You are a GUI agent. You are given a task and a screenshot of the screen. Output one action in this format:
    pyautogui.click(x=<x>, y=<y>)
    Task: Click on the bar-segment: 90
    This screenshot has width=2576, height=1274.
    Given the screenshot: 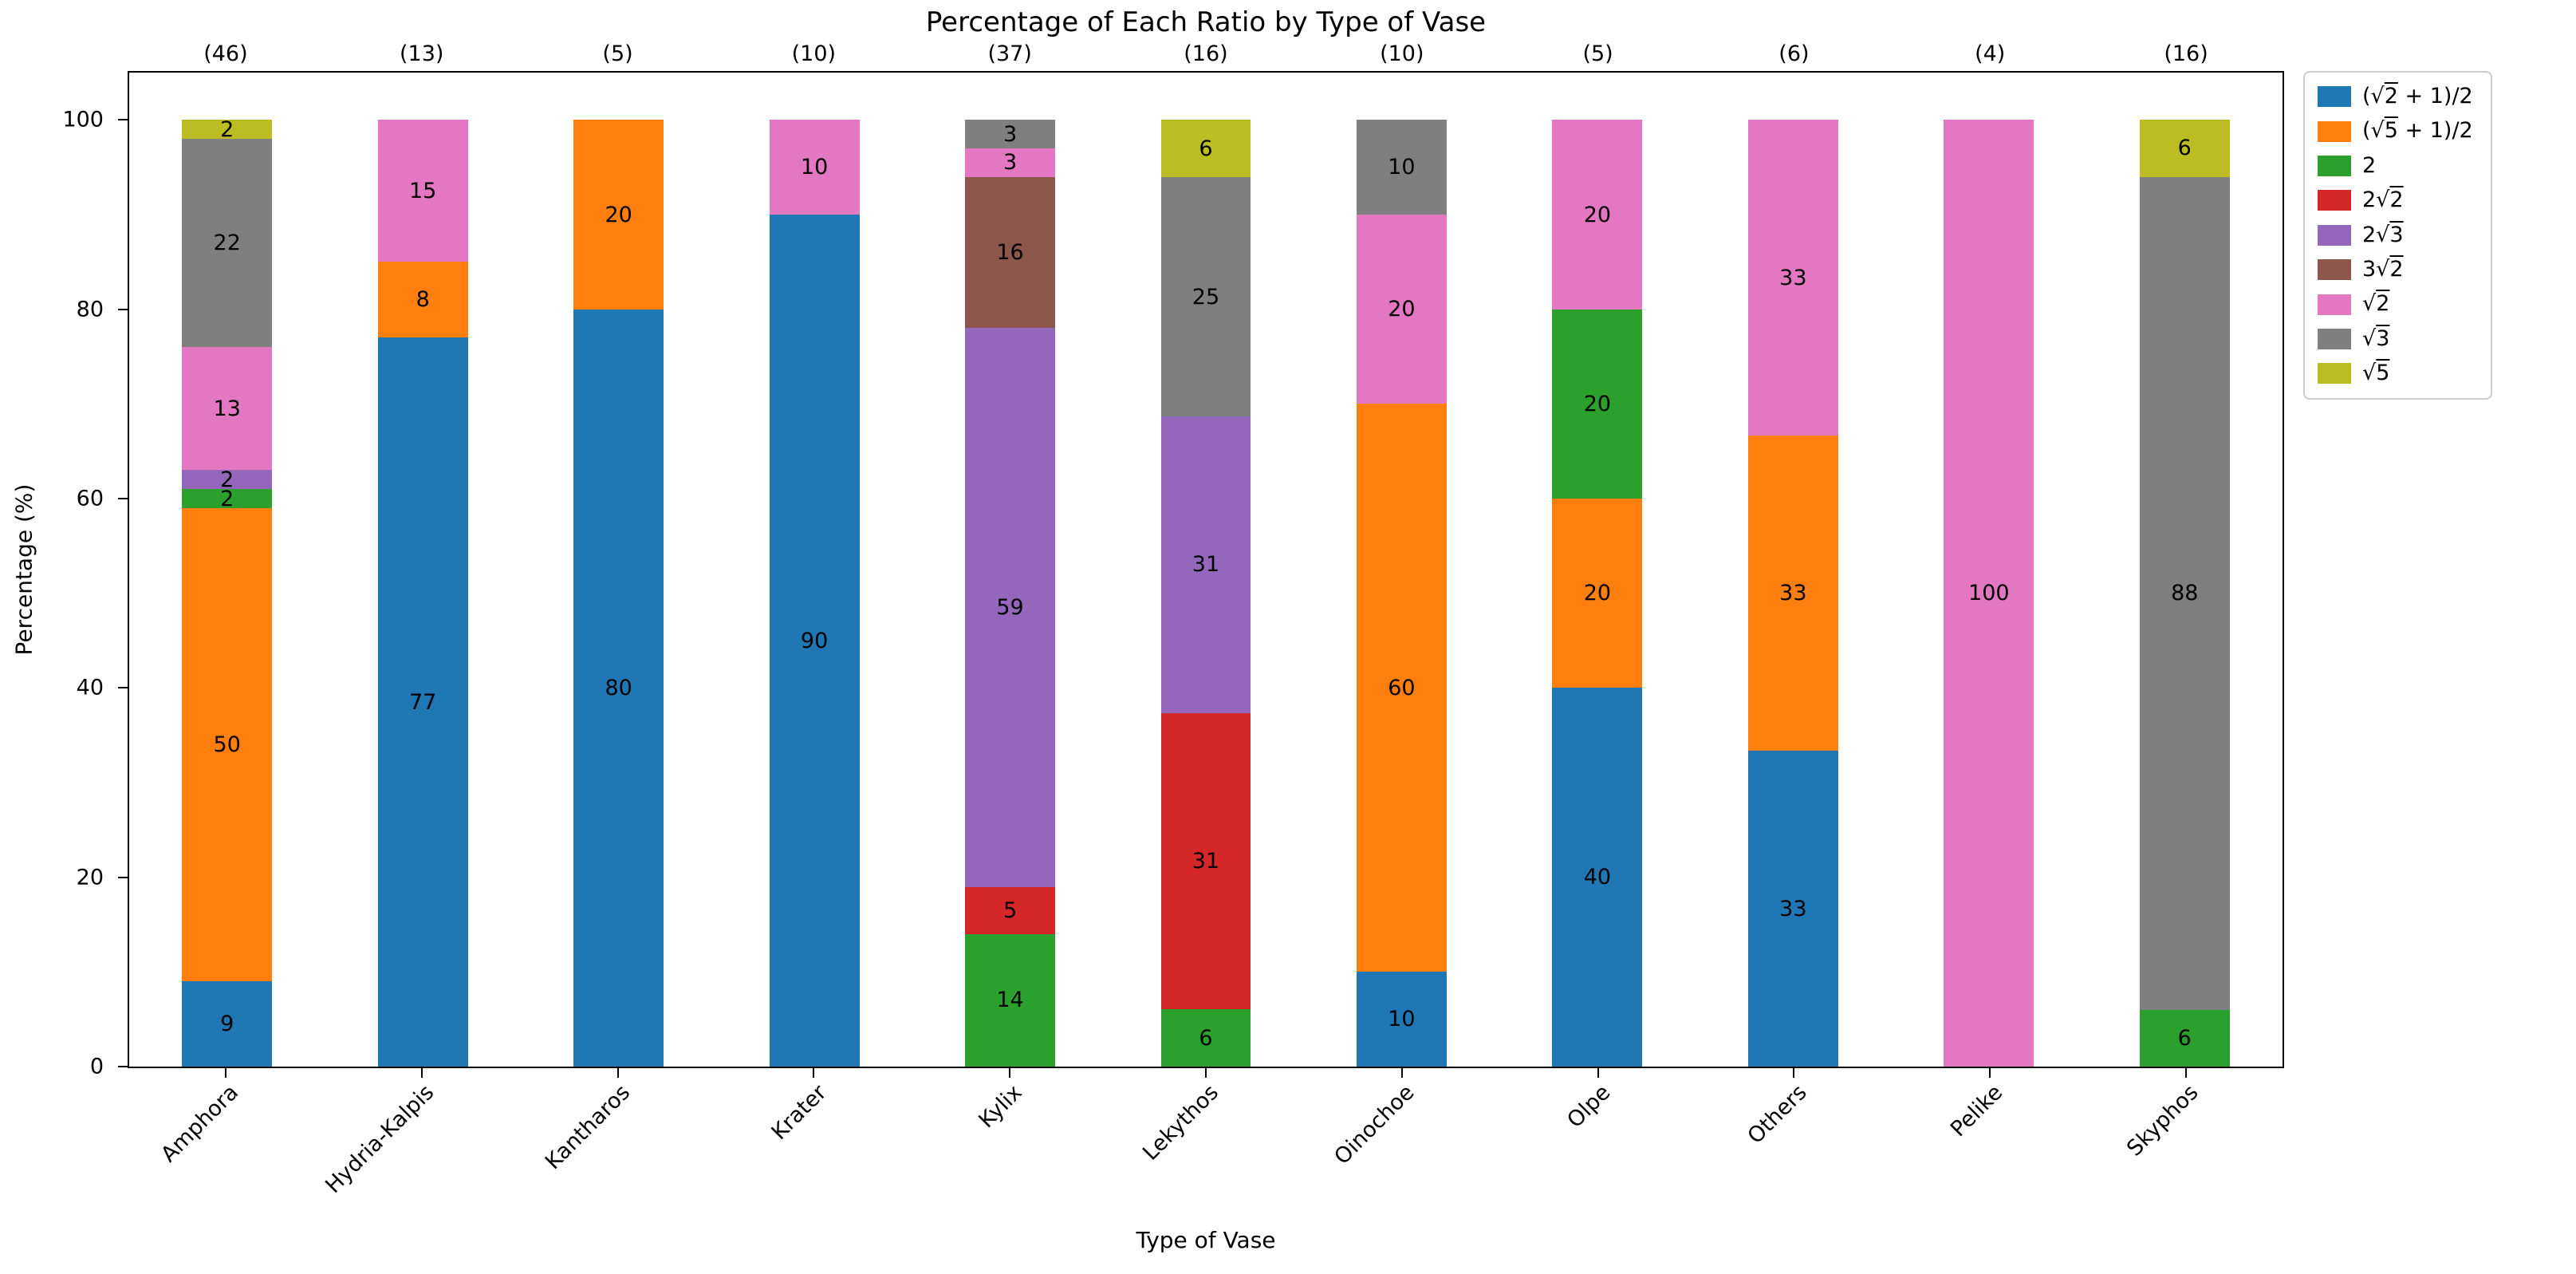 What is the action you would take?
    pyautogui.click(x=814, y=641)
    